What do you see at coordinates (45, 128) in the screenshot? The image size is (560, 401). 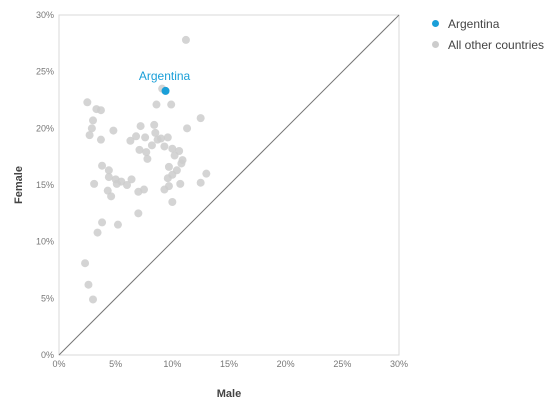 I see `y-tick-label: 20%` at bounding box center [45, 128].